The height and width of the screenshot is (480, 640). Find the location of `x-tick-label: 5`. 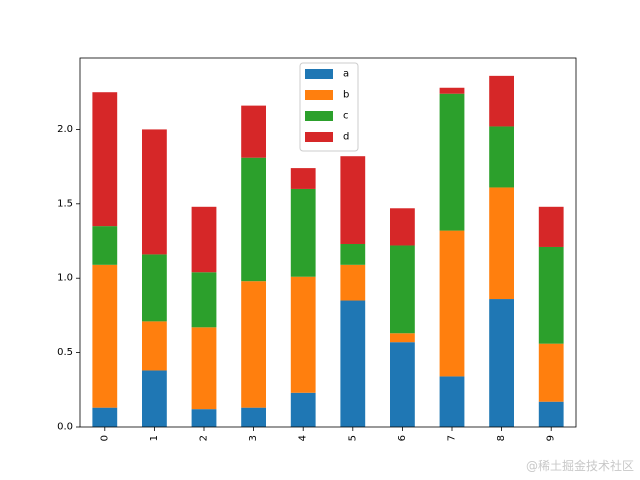

x-tick-label: 5 is located at coordinates (352, 438).